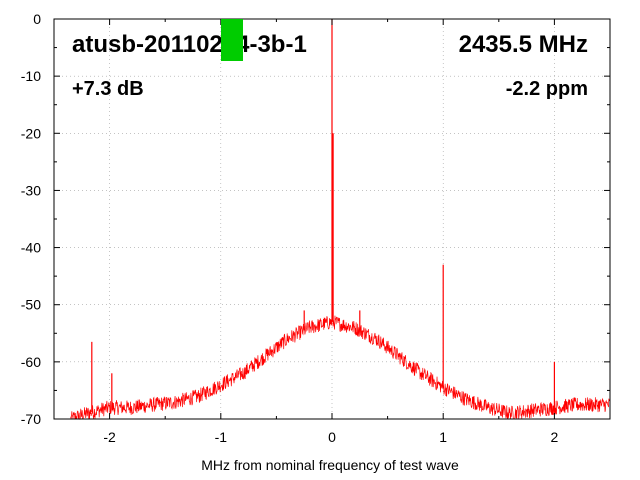 The height and width of the screenshot is (480, 640). What do you see at coordinates (31, 248) in the screenshot?
I see `y-tick-label: -40` at bounding box center [31, 248].